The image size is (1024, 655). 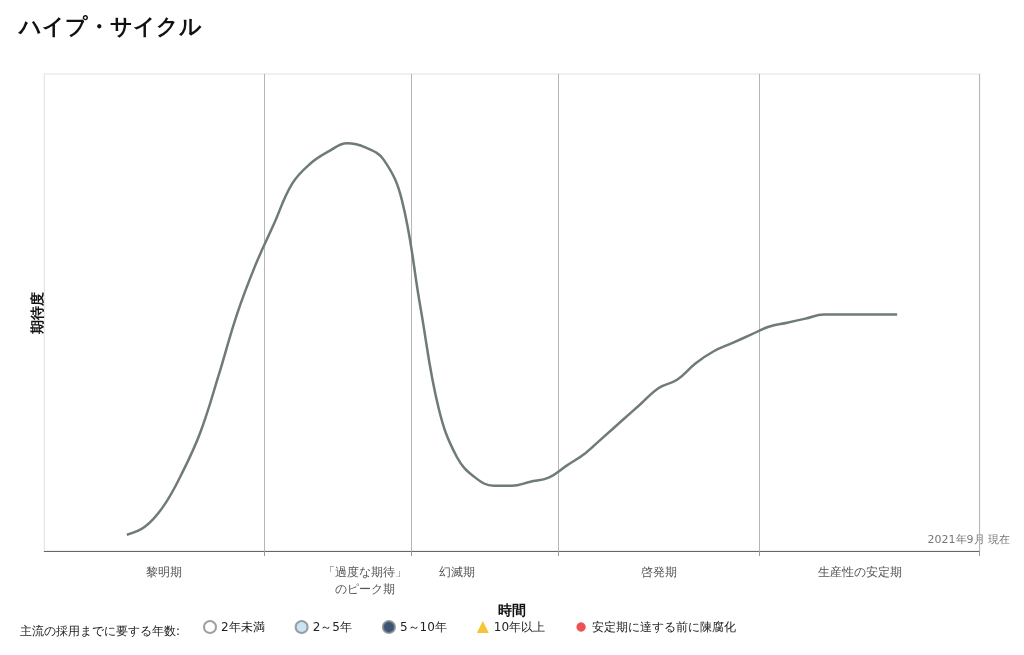 I want to click on legend-label: 10年以上, so click(x=519, y=627).